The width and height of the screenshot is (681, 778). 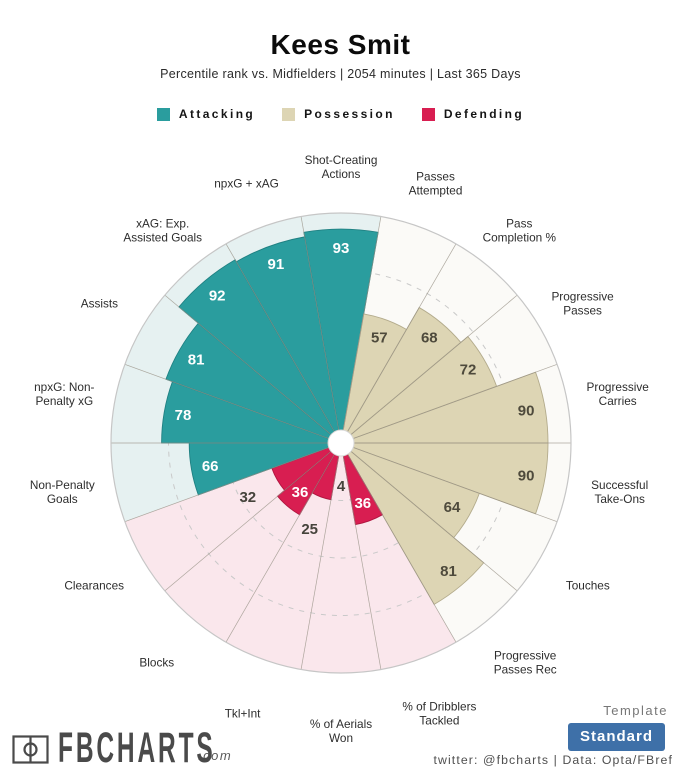 What do you see at coordinates (247, 497) in the screenshot?
I see `slice-value: 32` at bounding box center [247, 497].